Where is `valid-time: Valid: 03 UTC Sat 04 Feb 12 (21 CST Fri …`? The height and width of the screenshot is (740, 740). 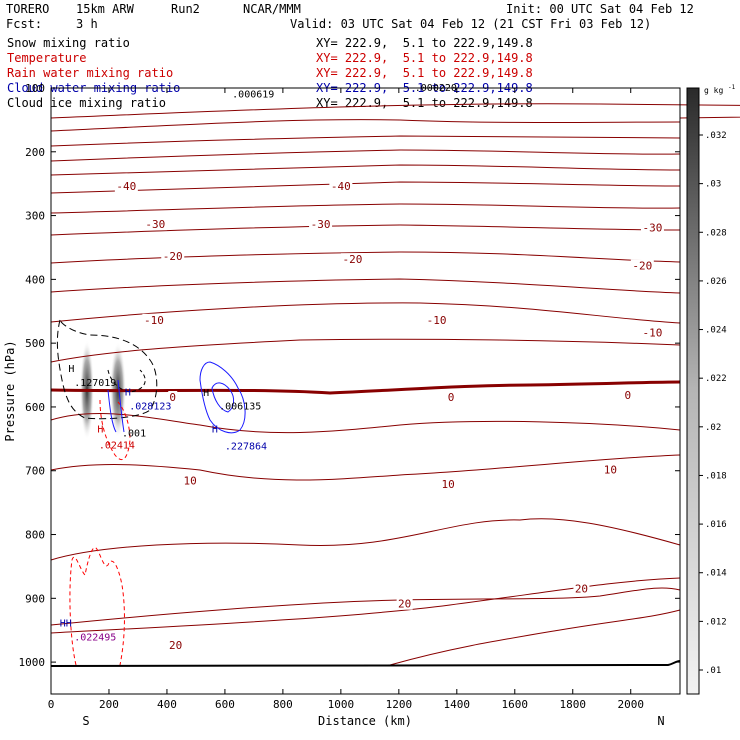
valid-time: Valid: 03 UTC Sat 04 Feb 12 (21 CST Fri … is located at coordinates (471, 24).